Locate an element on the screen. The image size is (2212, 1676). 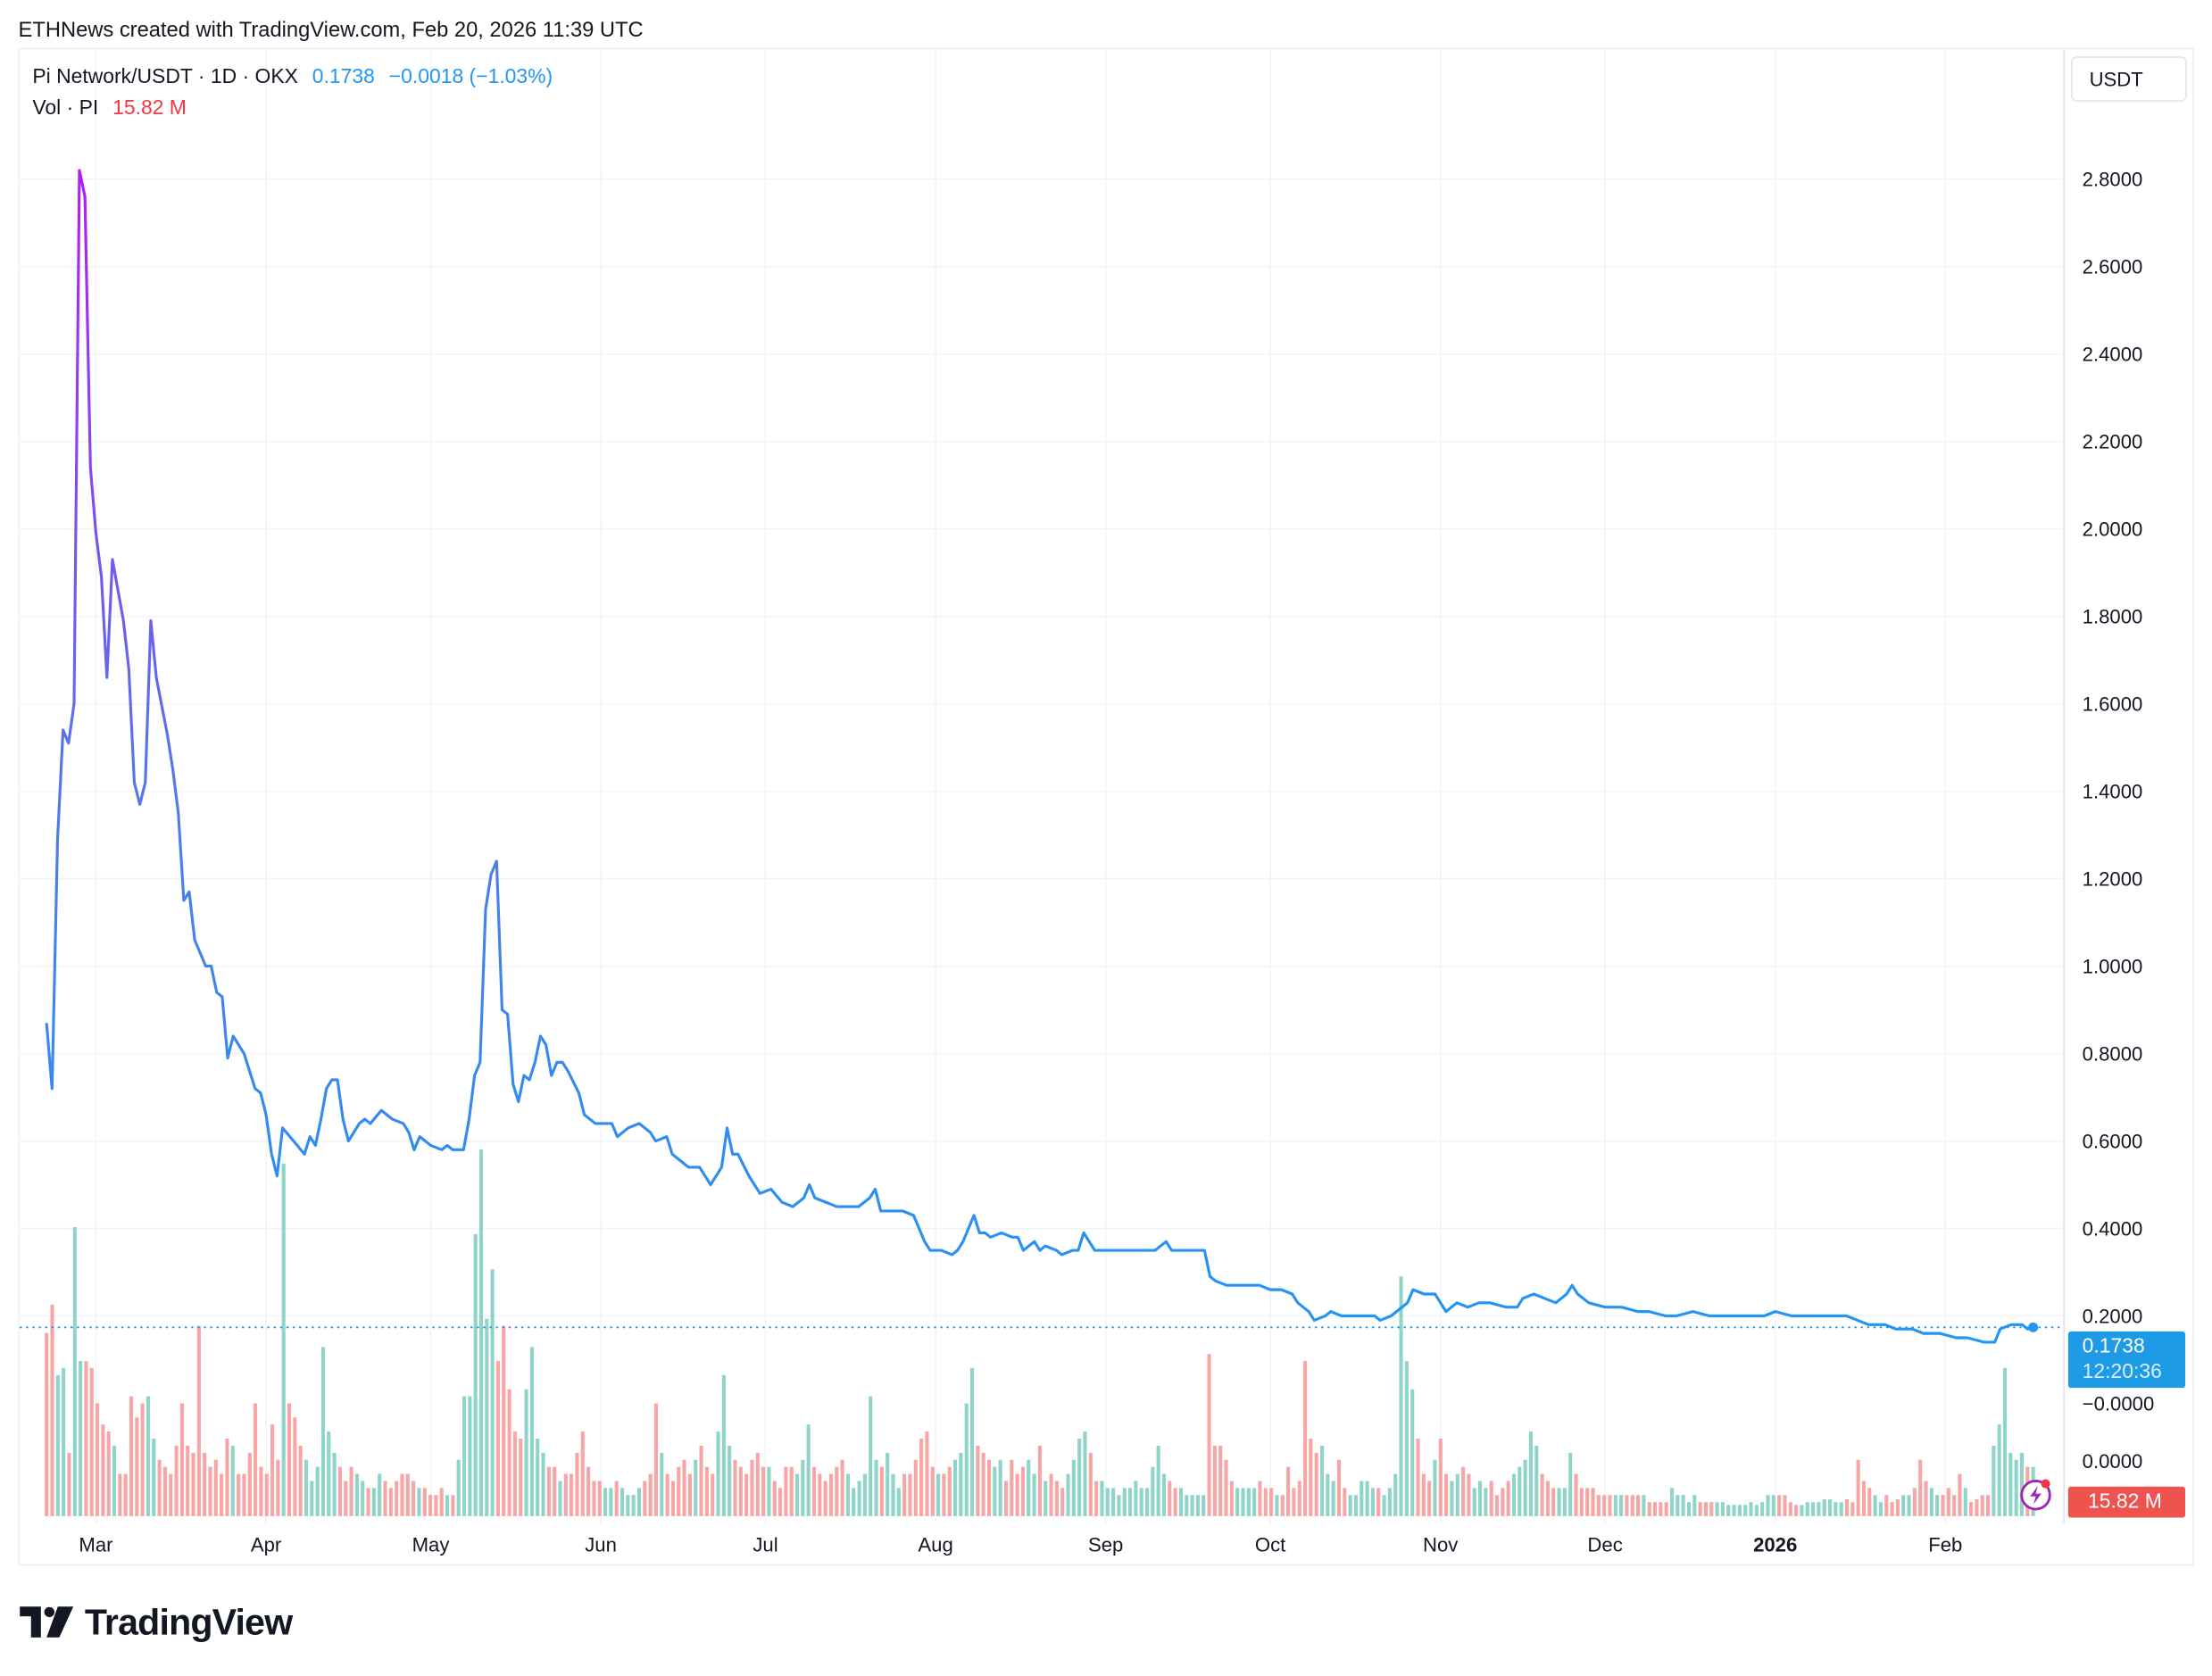
volume-value: 15.82 M is located at coordinates (149, 108).